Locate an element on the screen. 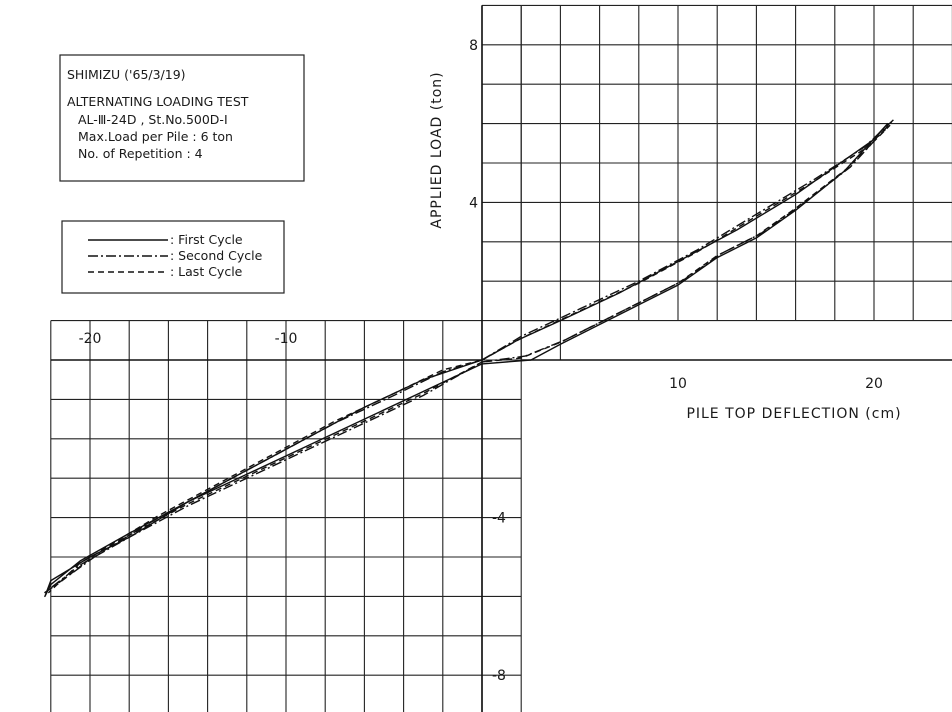 The image size is (952, 712). y-tick-label: -8 is located at coordinates (499, 676).